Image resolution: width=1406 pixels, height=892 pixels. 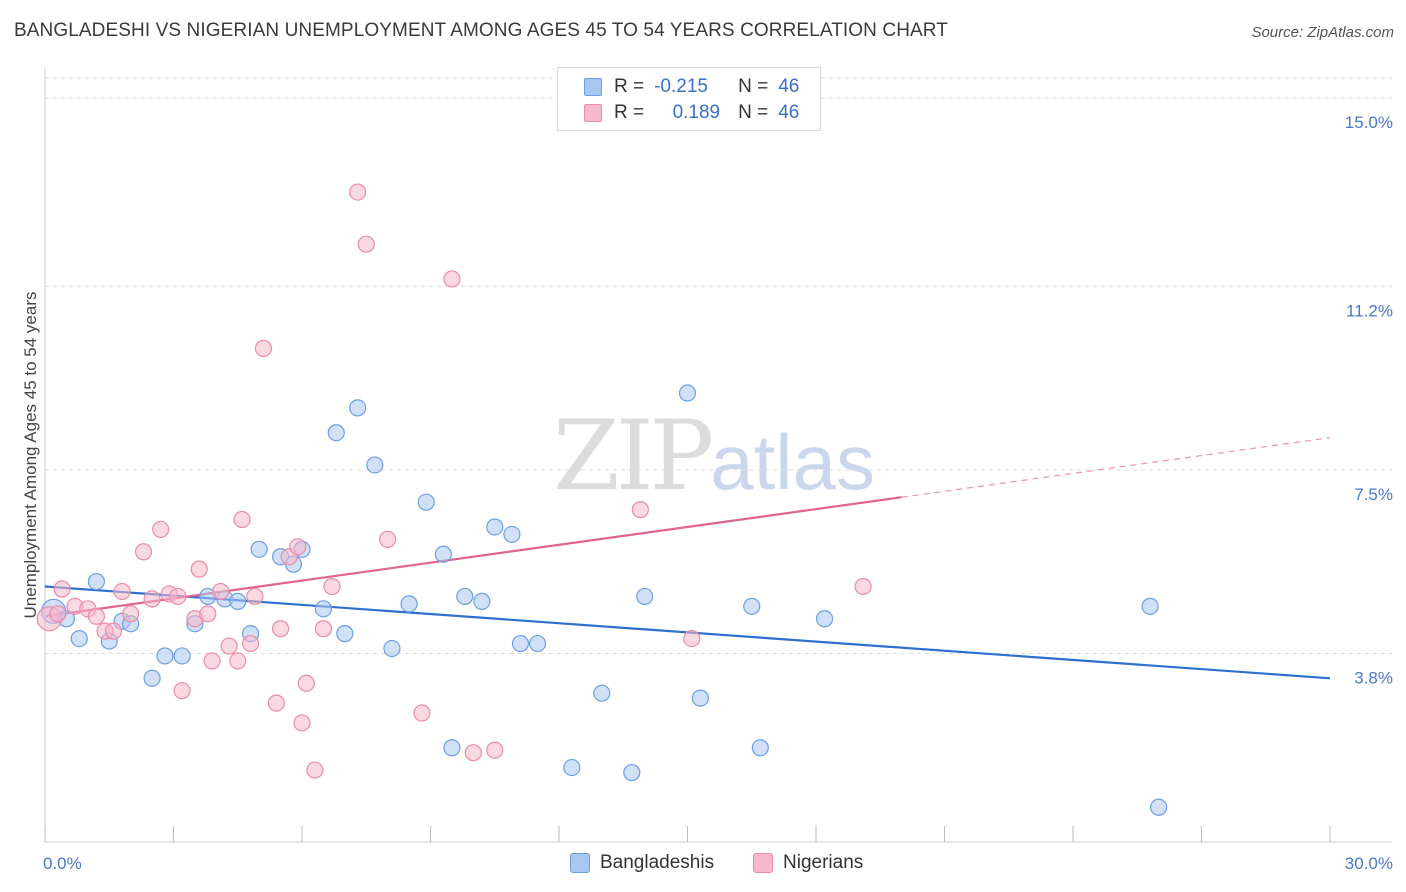 I want to click on x-tick-label: 30.0%, so click(x=1369, y=863).